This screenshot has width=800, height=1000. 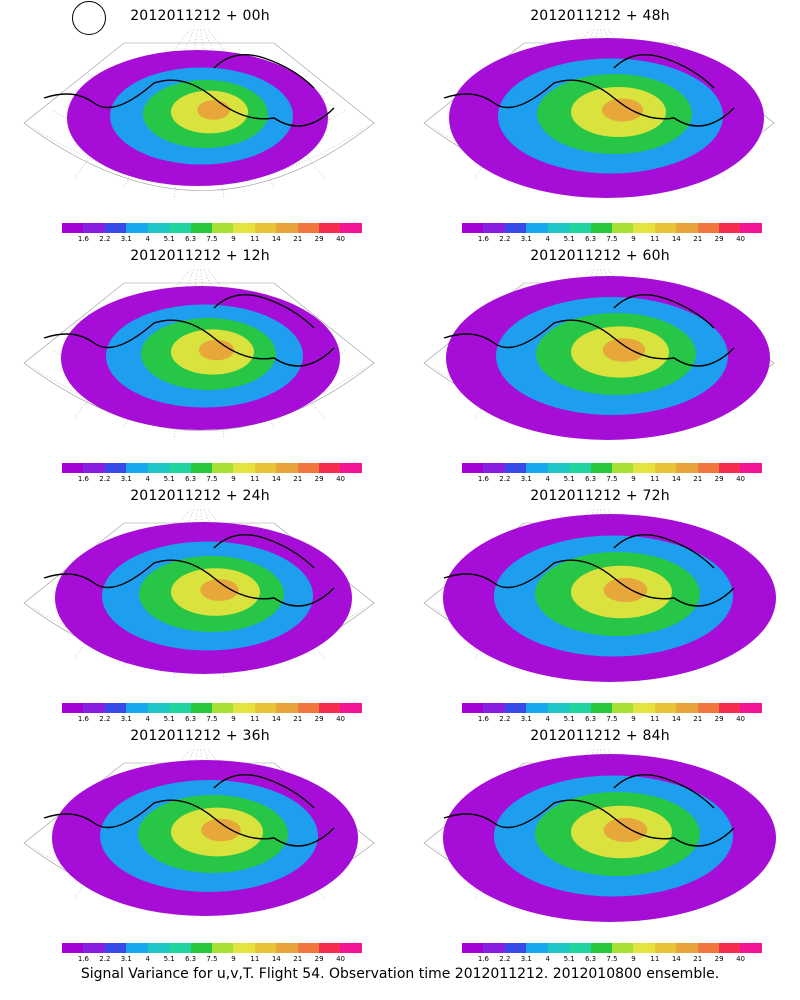 I want to click on panel-title: 2012011212 + 72h, so click(x=600, y=496).